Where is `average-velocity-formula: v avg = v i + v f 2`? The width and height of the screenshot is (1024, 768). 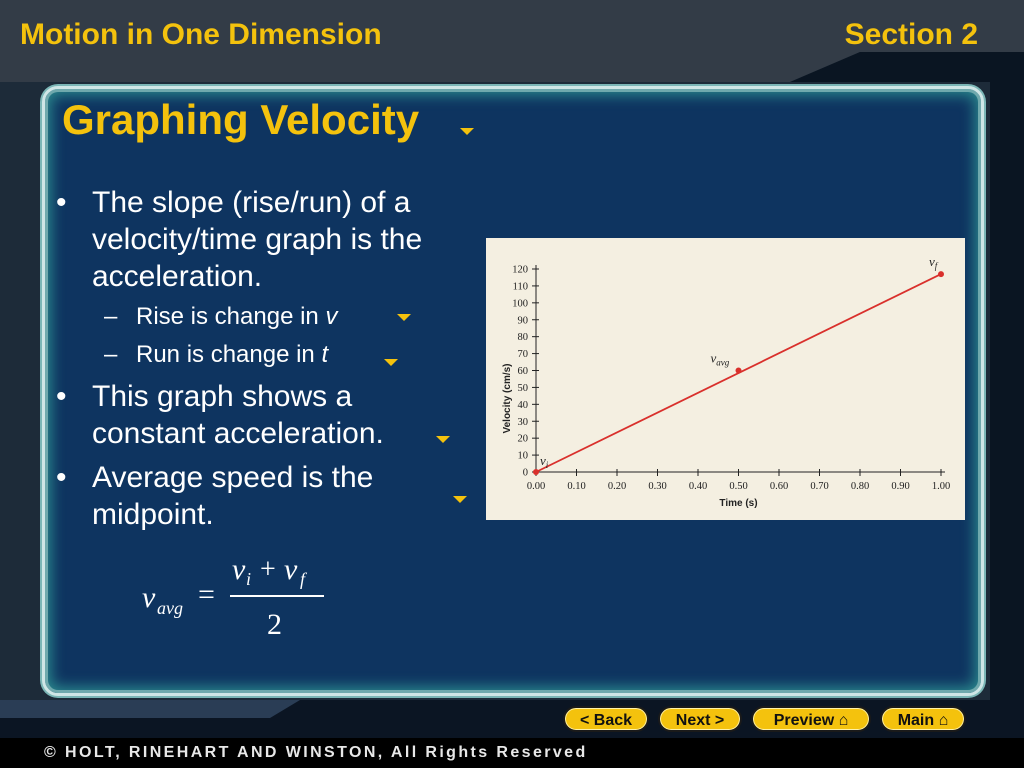
average-velocity-formula: v avg = v i + v f 2 is located at coordinates (233, 597).